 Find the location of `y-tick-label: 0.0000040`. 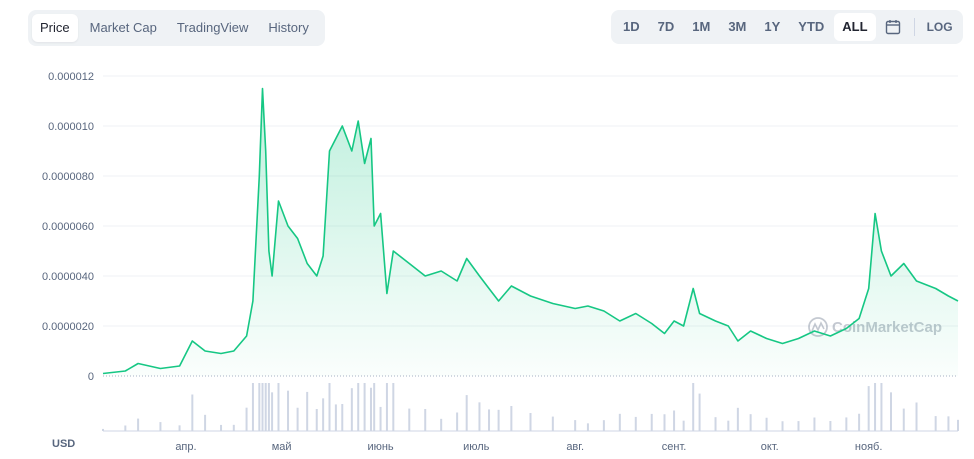

y-tick-label: 0.0000040 is located at coordinates (68, 277).